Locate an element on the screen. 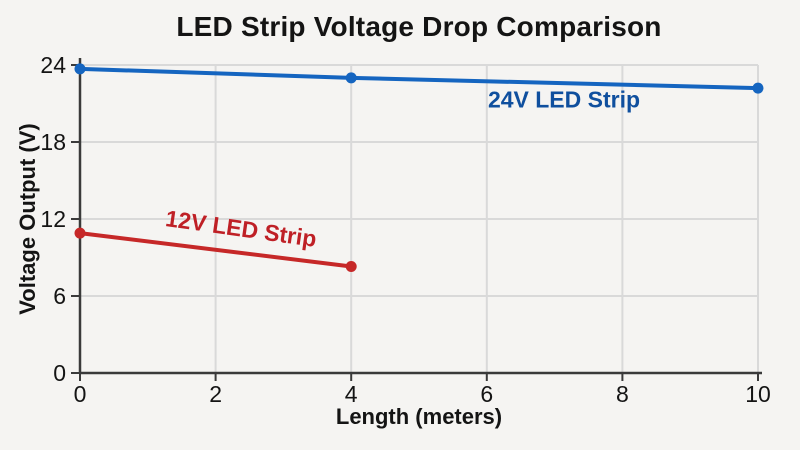 The image size is (800, 450). x-tick-label: 10 is located at coordinates (758, 394).